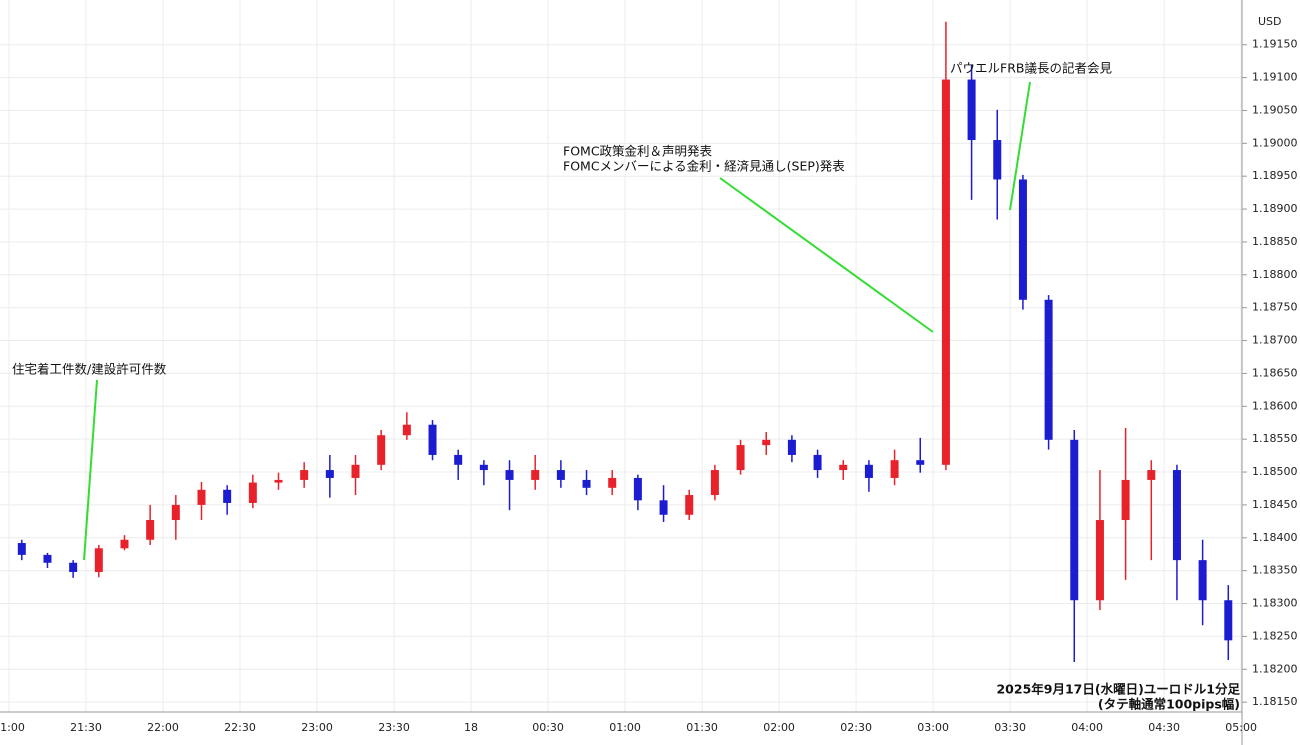 The image size is (1300, 745). What do you see at coordinates (1275, 307) in the screenshot?
I see `y-tick-label: 1.18750` at bounding box center [1275, 307].